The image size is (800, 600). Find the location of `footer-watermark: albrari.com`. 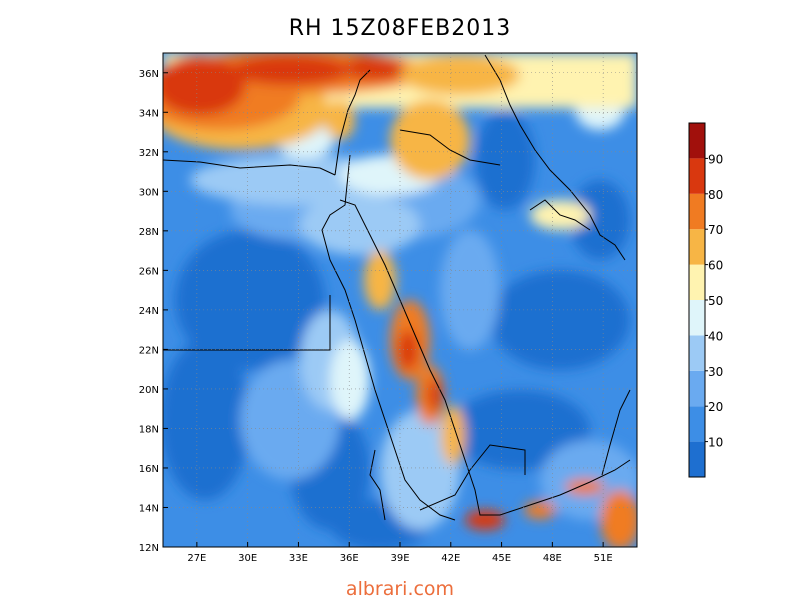

footer-watermark: albrari.com is located at coordinates (400, 589).